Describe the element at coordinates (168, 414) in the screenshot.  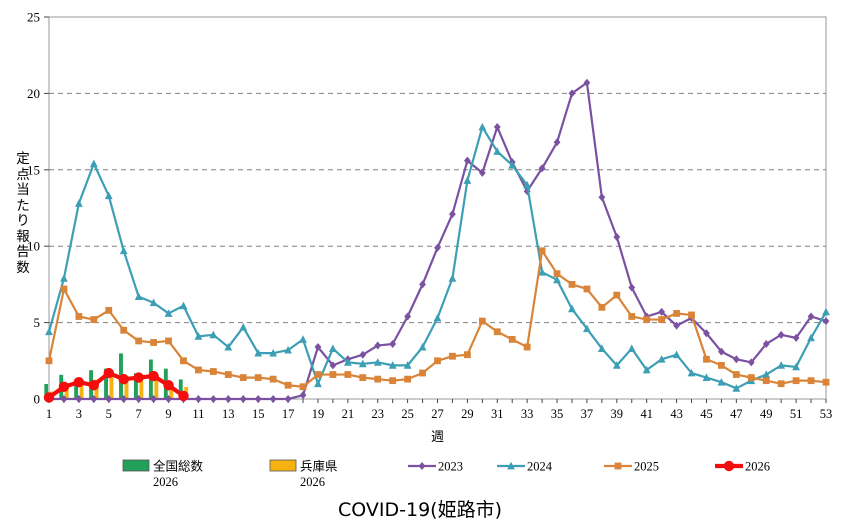
I see `x-tick-label-9: 9` at that location.